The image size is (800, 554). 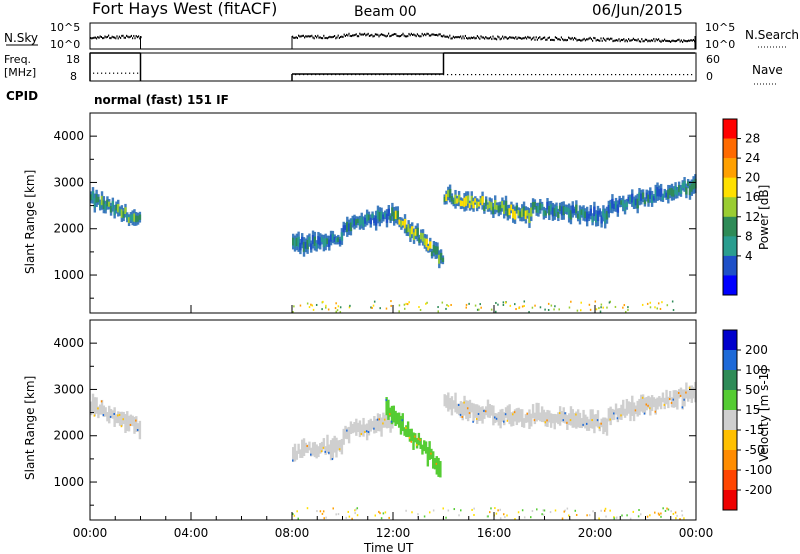 I want to click on colorbar-tick-label: 16, so click(x=752, y=197).